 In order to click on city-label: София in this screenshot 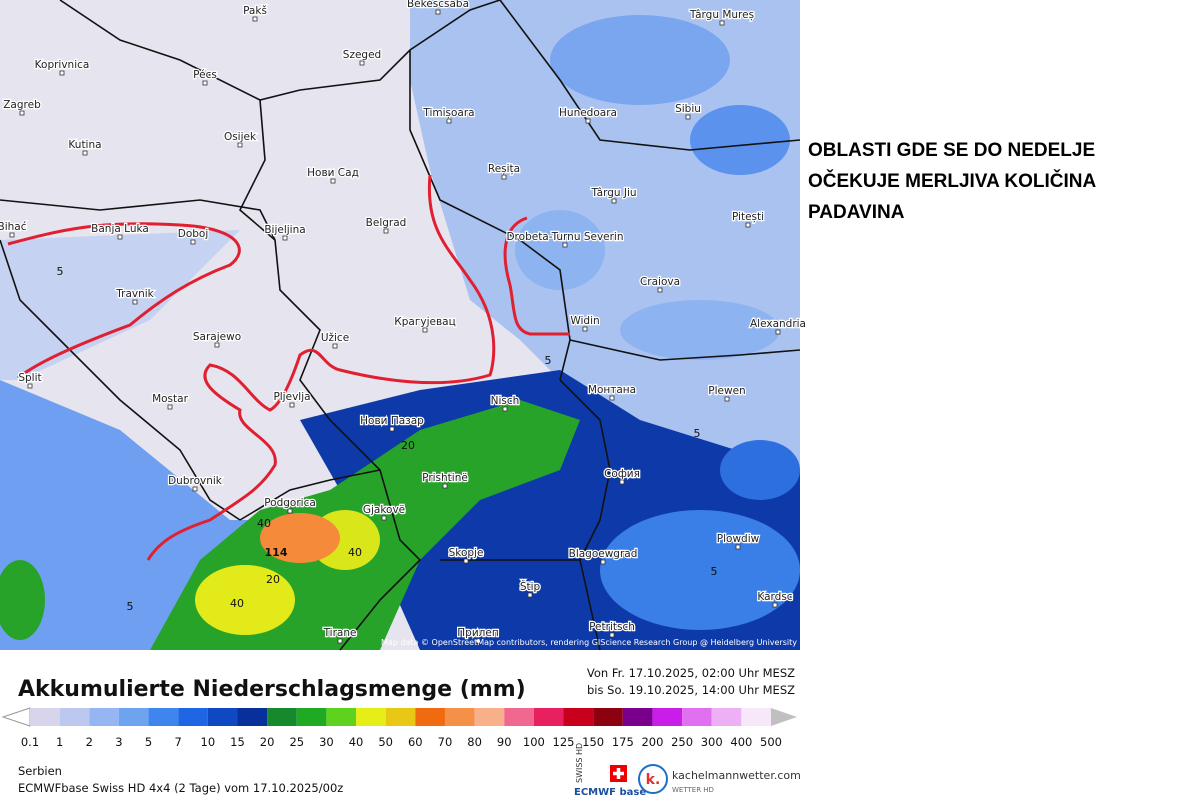, I will do `click(622, 474)`.